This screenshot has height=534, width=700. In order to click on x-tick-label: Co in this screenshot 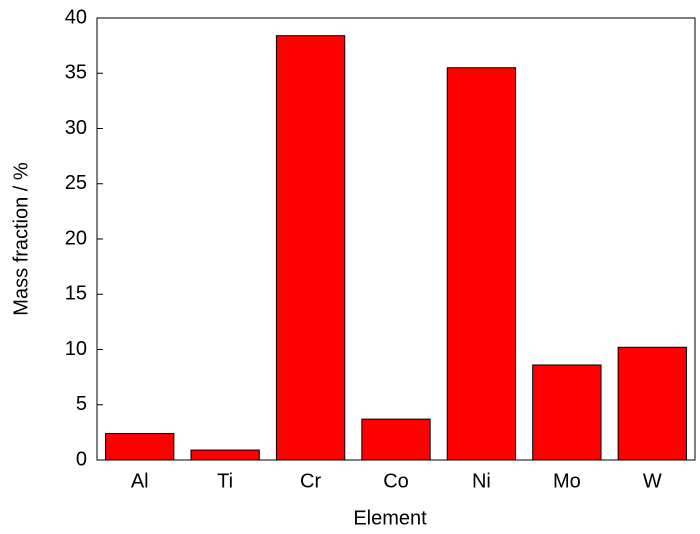, I will do `click(396, 481)`.